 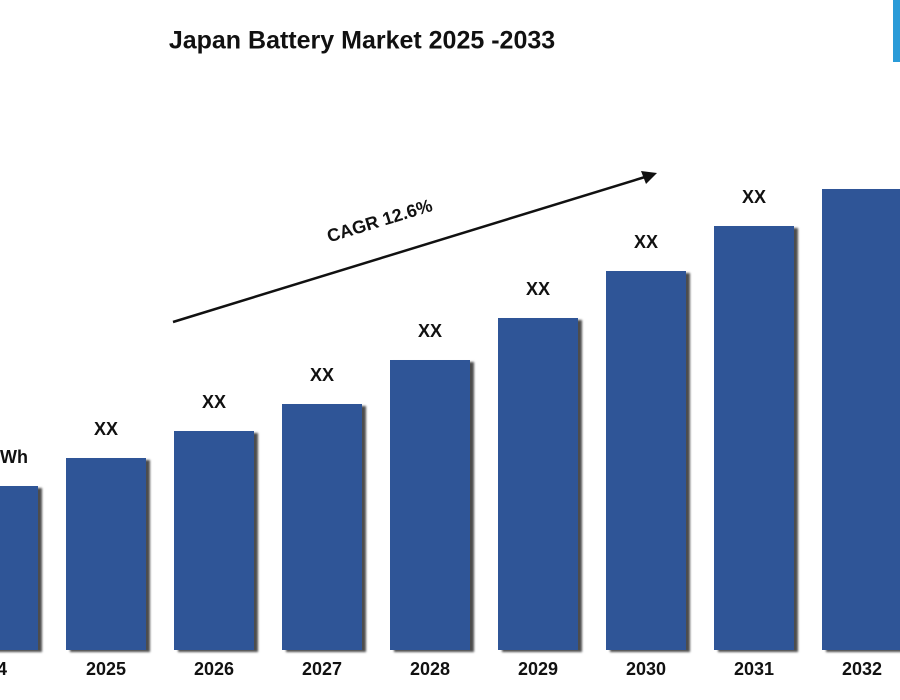 What do you see at coordinates (106, 669) in the screenshot?
I see `x-tick-label: 2025` at bounding box center [106, 669].